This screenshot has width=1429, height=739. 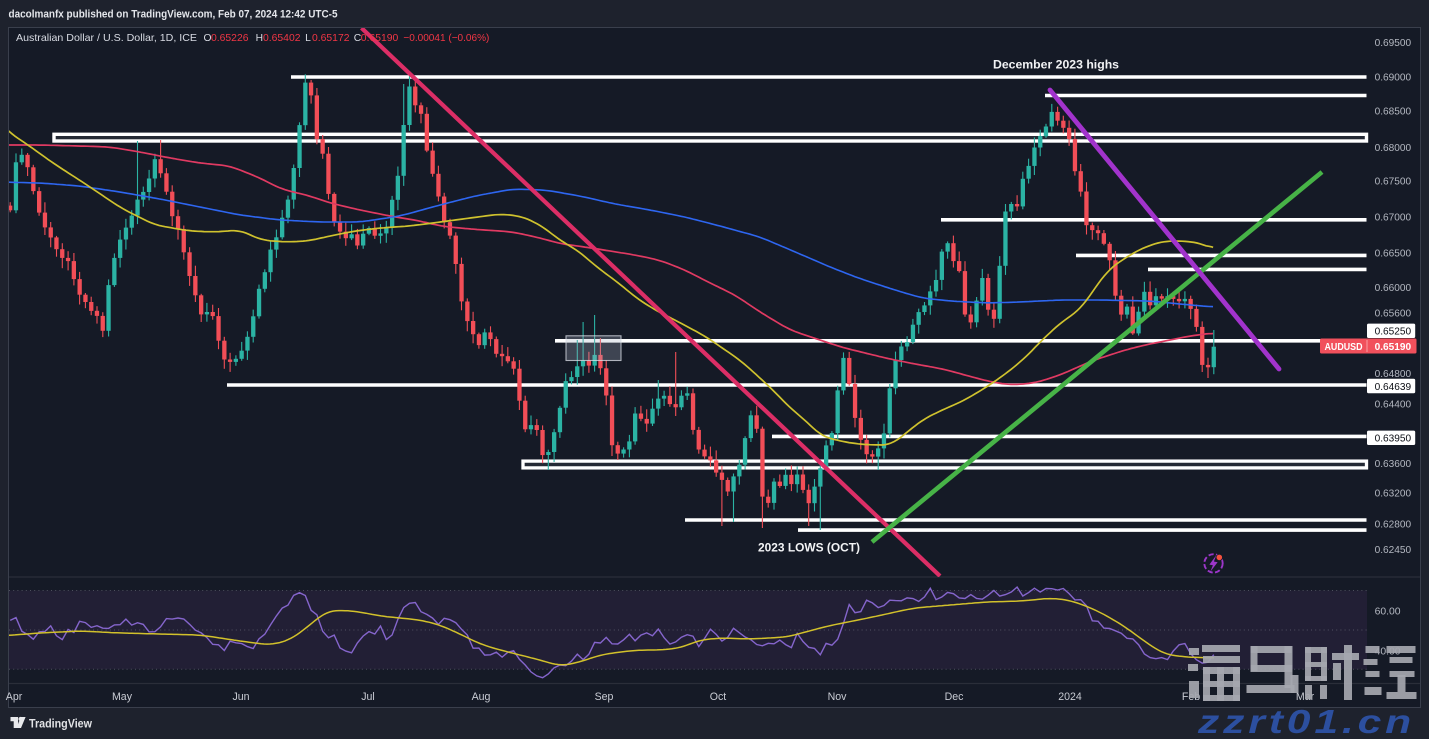 What do you see at coordinates (718, 697) in the screenshot?
I see `svg-text: Oct` at bounding box center [718, 697].